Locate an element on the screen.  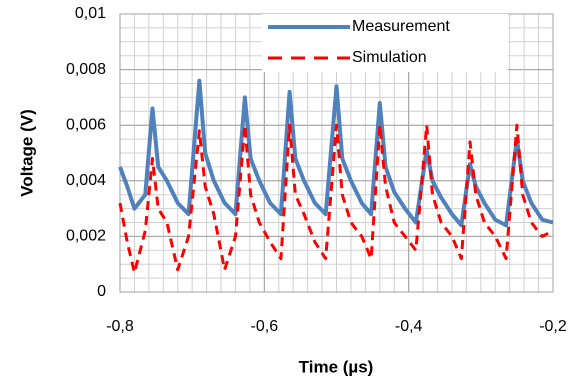
legend-box is located at coordinates (385, 43).